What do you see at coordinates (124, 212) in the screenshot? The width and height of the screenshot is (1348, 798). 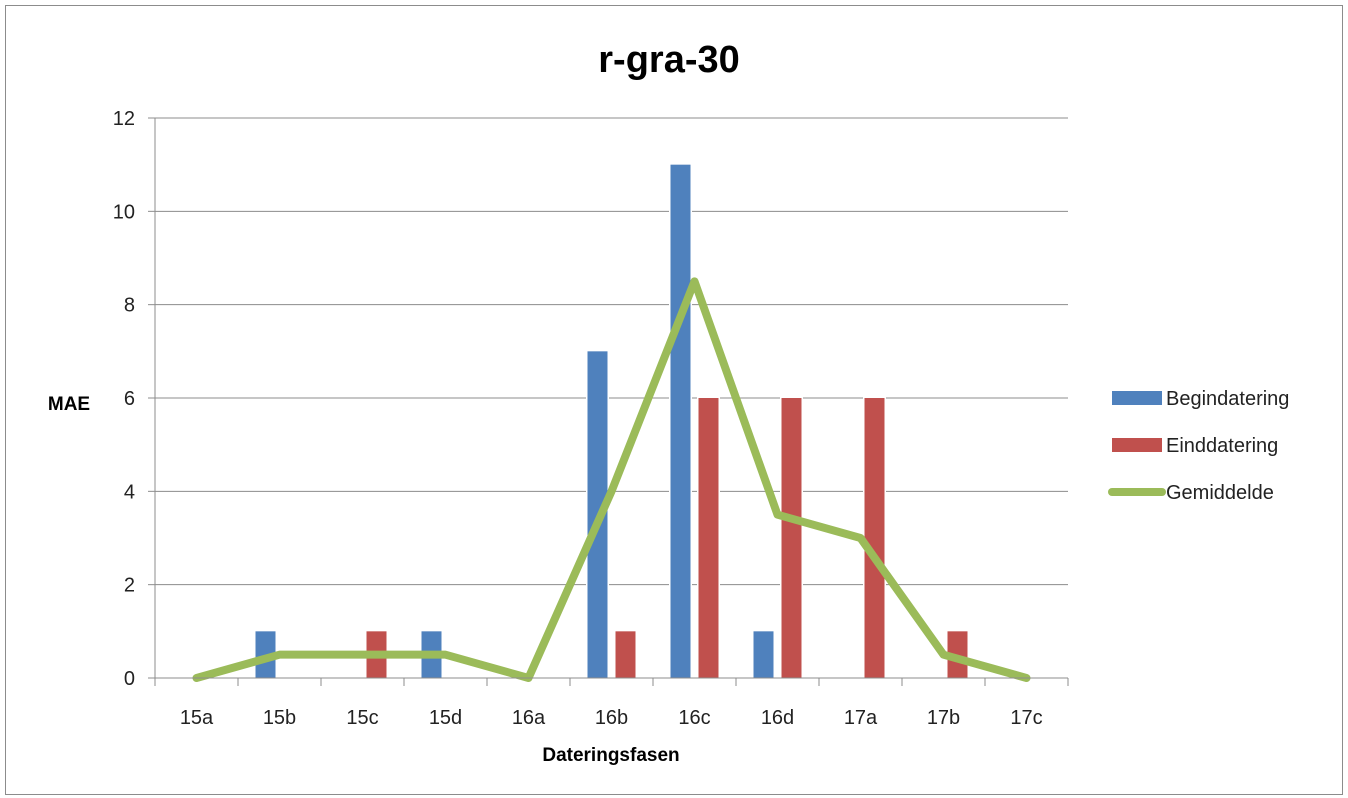 I see `y-tick-label: 10` at bounding box center [124, 212].